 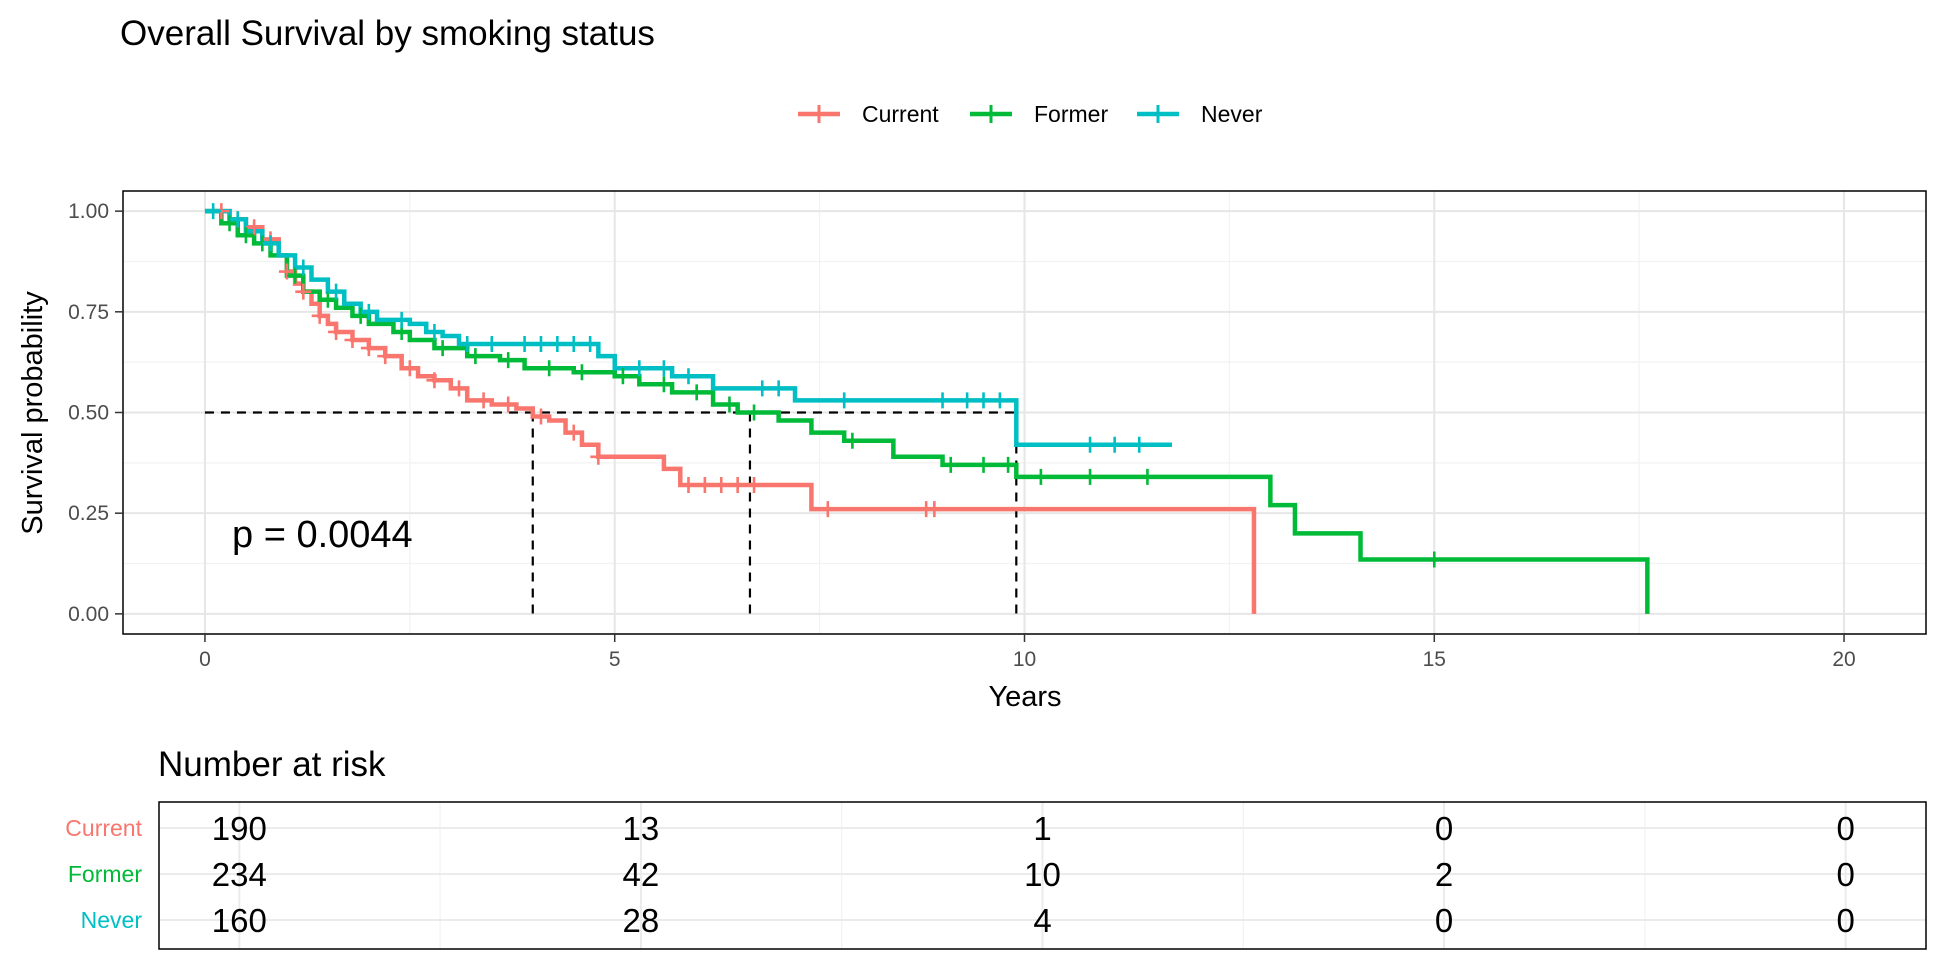 I want to click on risk-table-border, so click(x=1042, y=875).